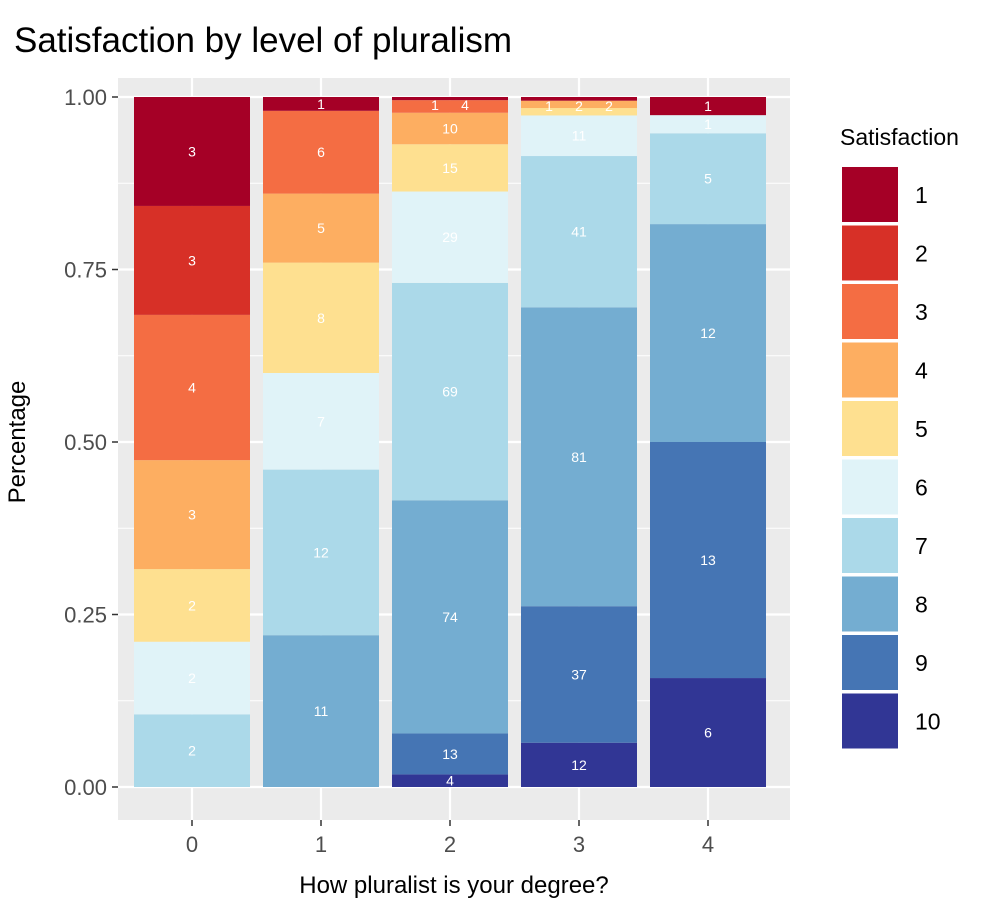 The width and height of the screenshot is (1000, 904). Describe the element at coordinates (921, 488) in the screenshot. I see `legend-label: 6` at that location.